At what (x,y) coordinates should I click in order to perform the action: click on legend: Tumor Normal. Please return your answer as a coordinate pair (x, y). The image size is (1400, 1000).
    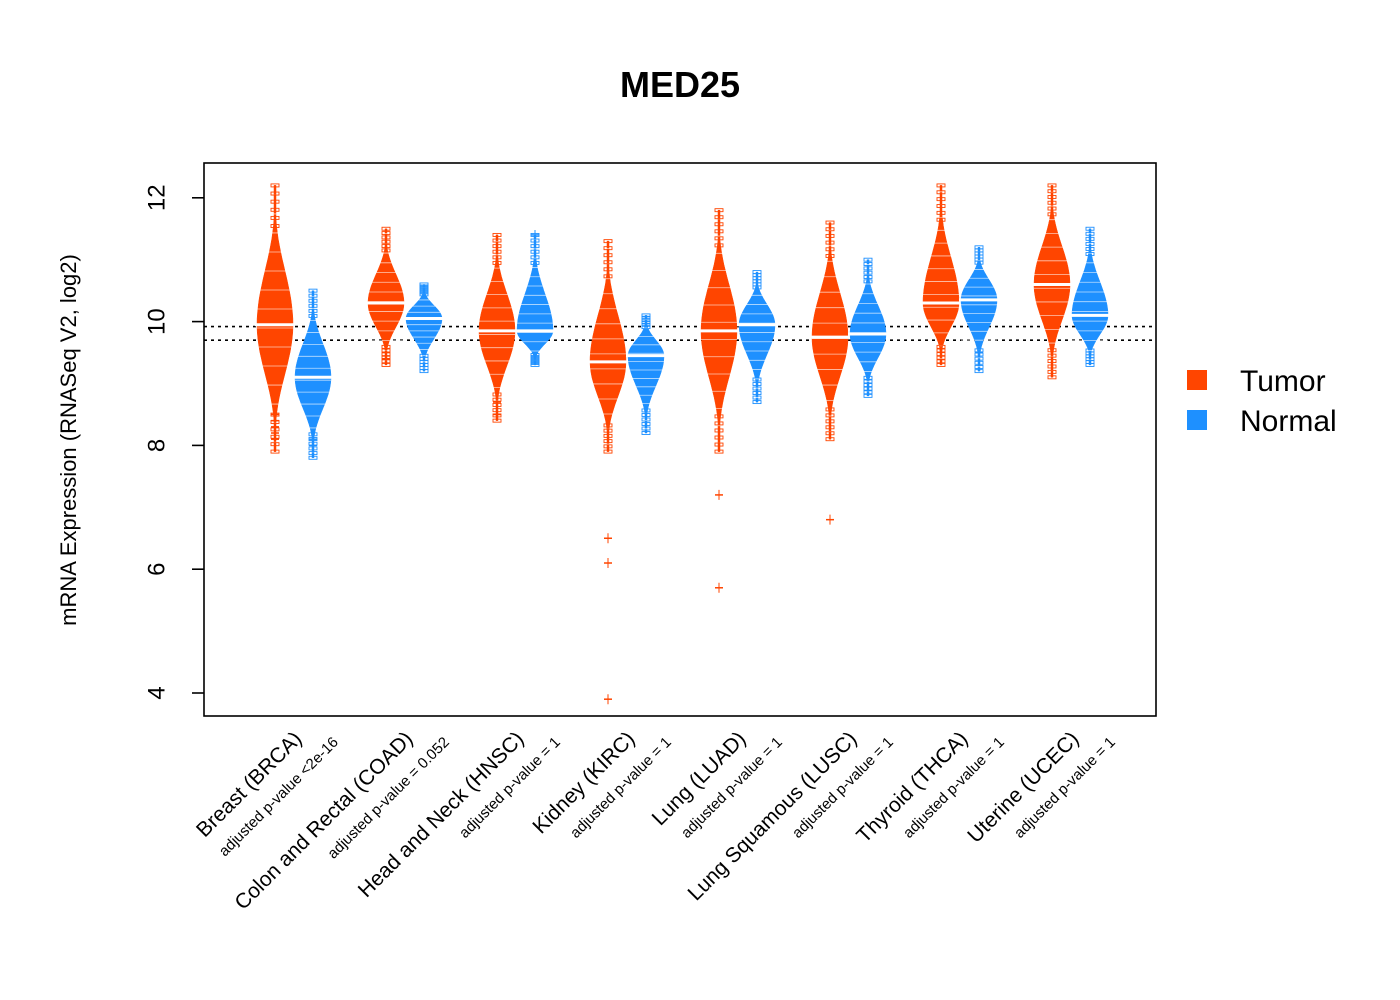
    Looking at the image, I should click on (1262, 401).